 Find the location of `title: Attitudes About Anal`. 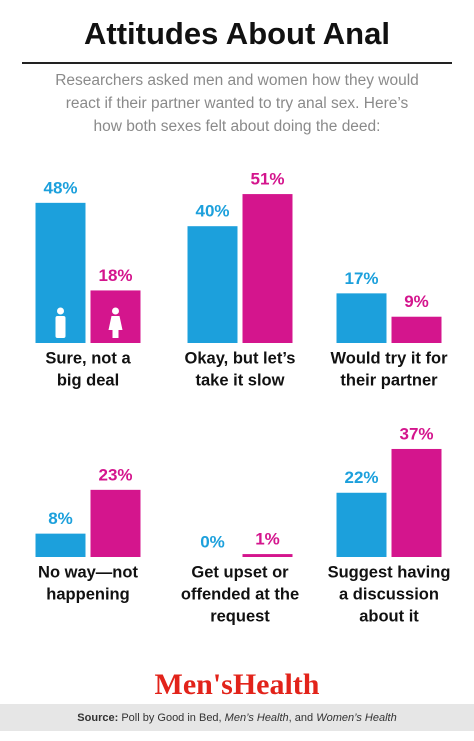

title: Attitudes About Anal is located at coordinates (237, 33).